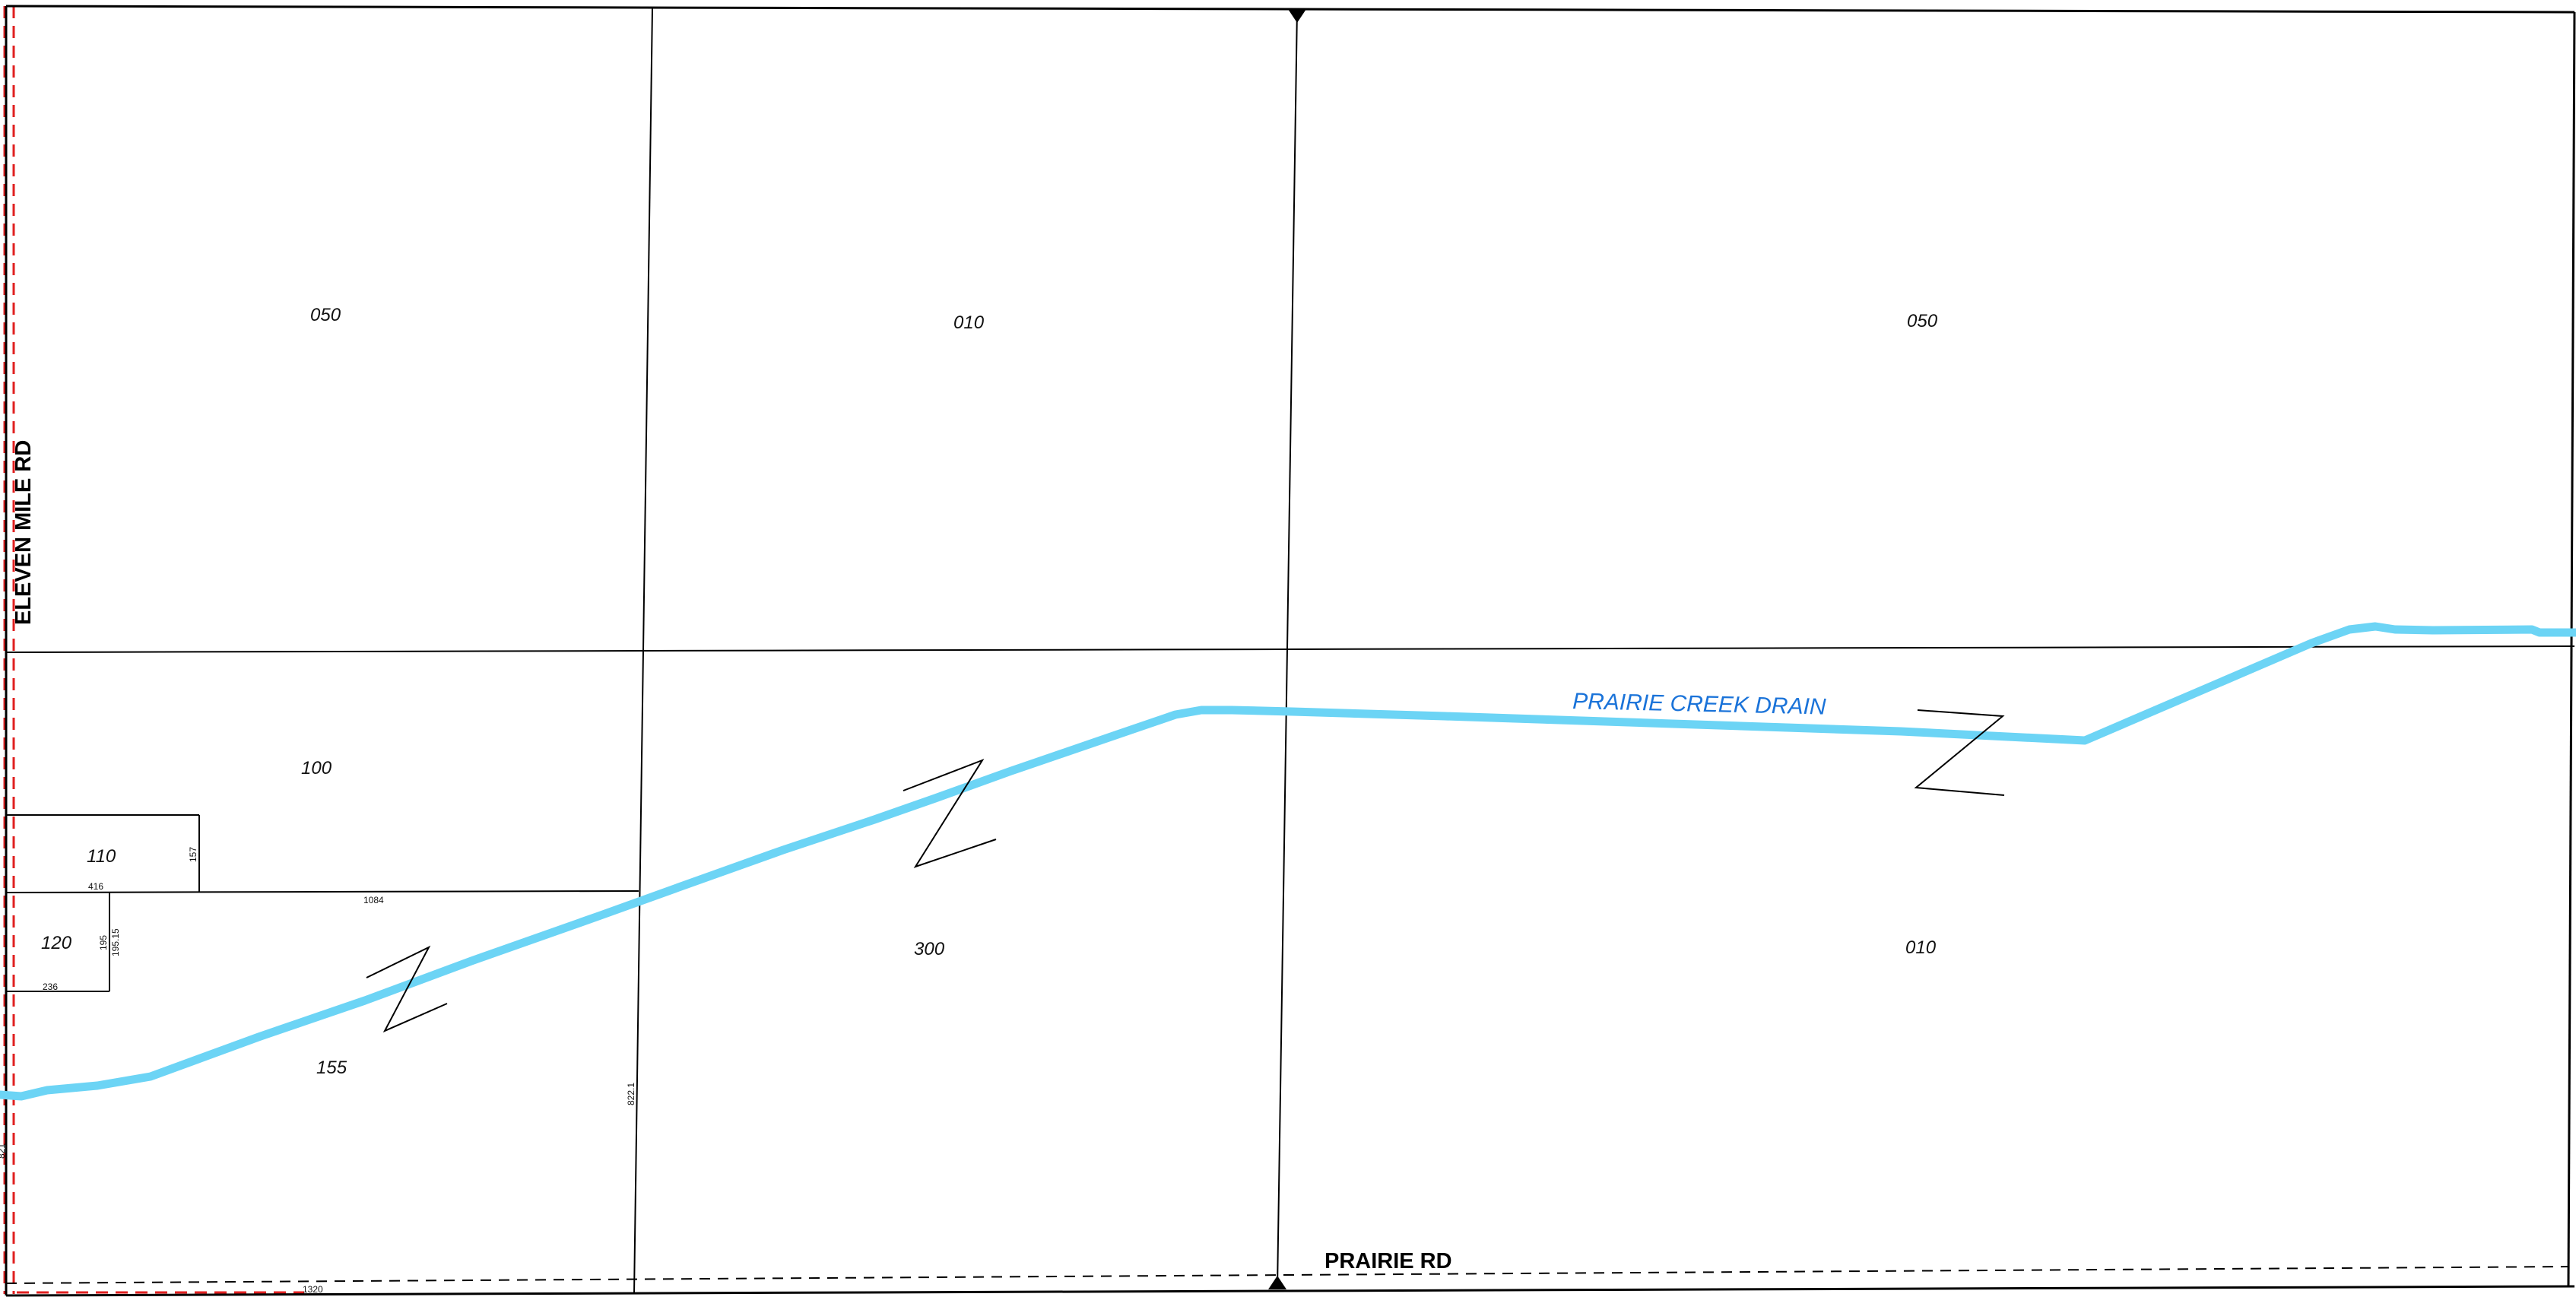  I want to click on south-quarter-corner-marker, so click(1277, 1282).